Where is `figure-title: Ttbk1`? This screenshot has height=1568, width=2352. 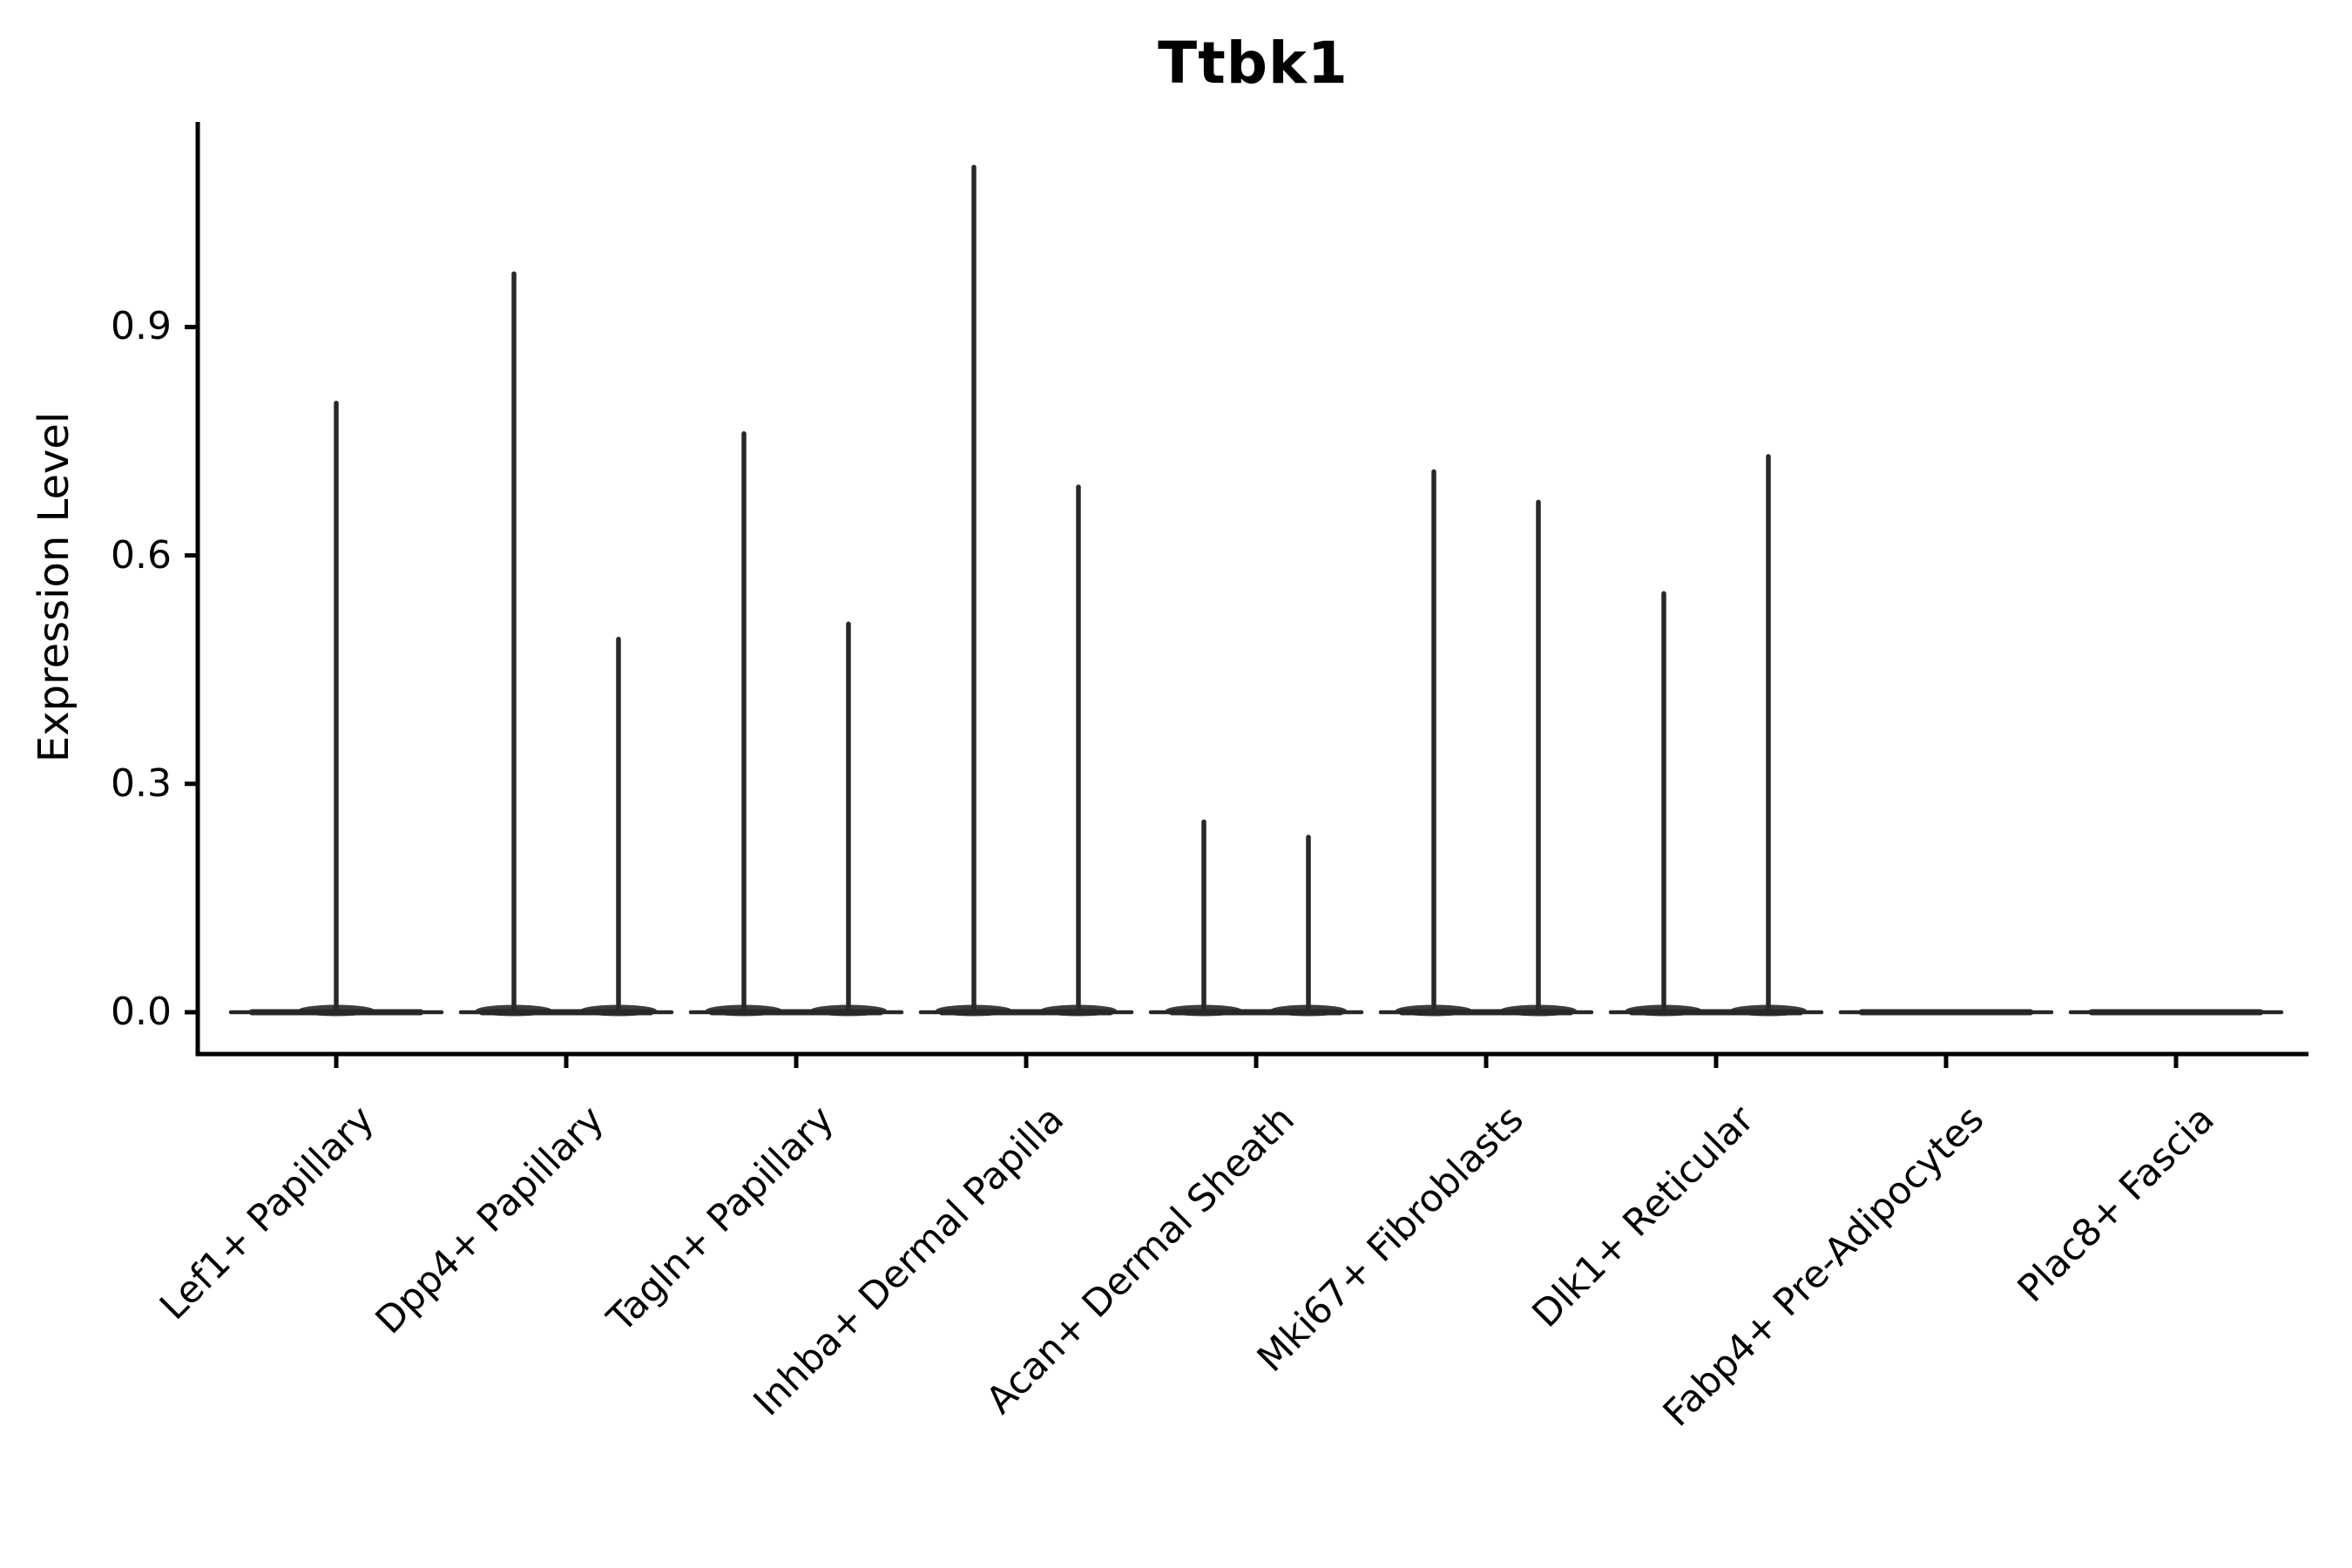
figure-title: Ttbk1 is located at coordinates (1253, 64).